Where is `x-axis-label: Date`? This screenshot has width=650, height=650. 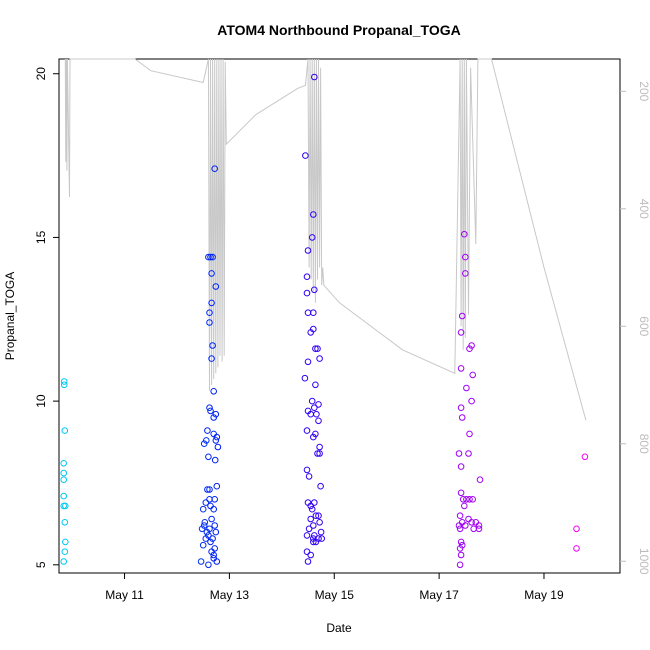
x-axis-label: Date is located at coordinates (339, 628).